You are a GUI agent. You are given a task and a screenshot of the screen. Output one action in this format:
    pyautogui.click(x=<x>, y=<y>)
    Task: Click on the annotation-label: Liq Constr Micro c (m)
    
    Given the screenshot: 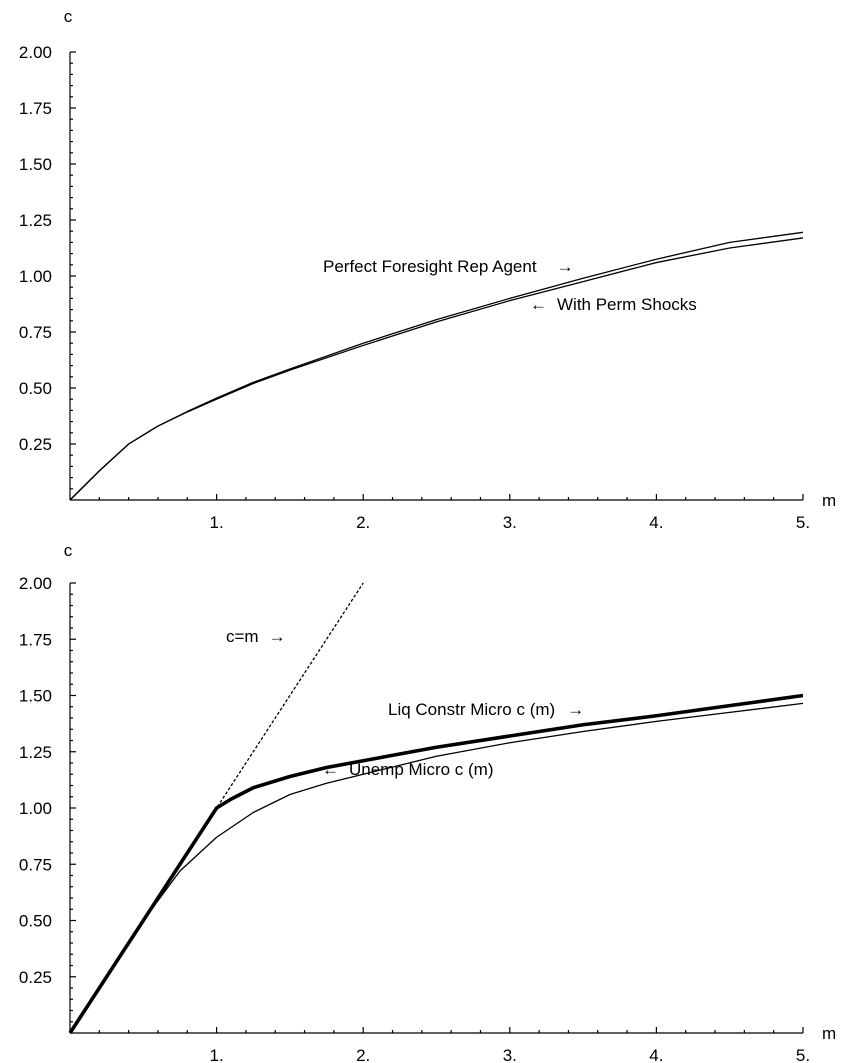 What is the action you would take?
    pyautogui.click(x=471, y=709)
    